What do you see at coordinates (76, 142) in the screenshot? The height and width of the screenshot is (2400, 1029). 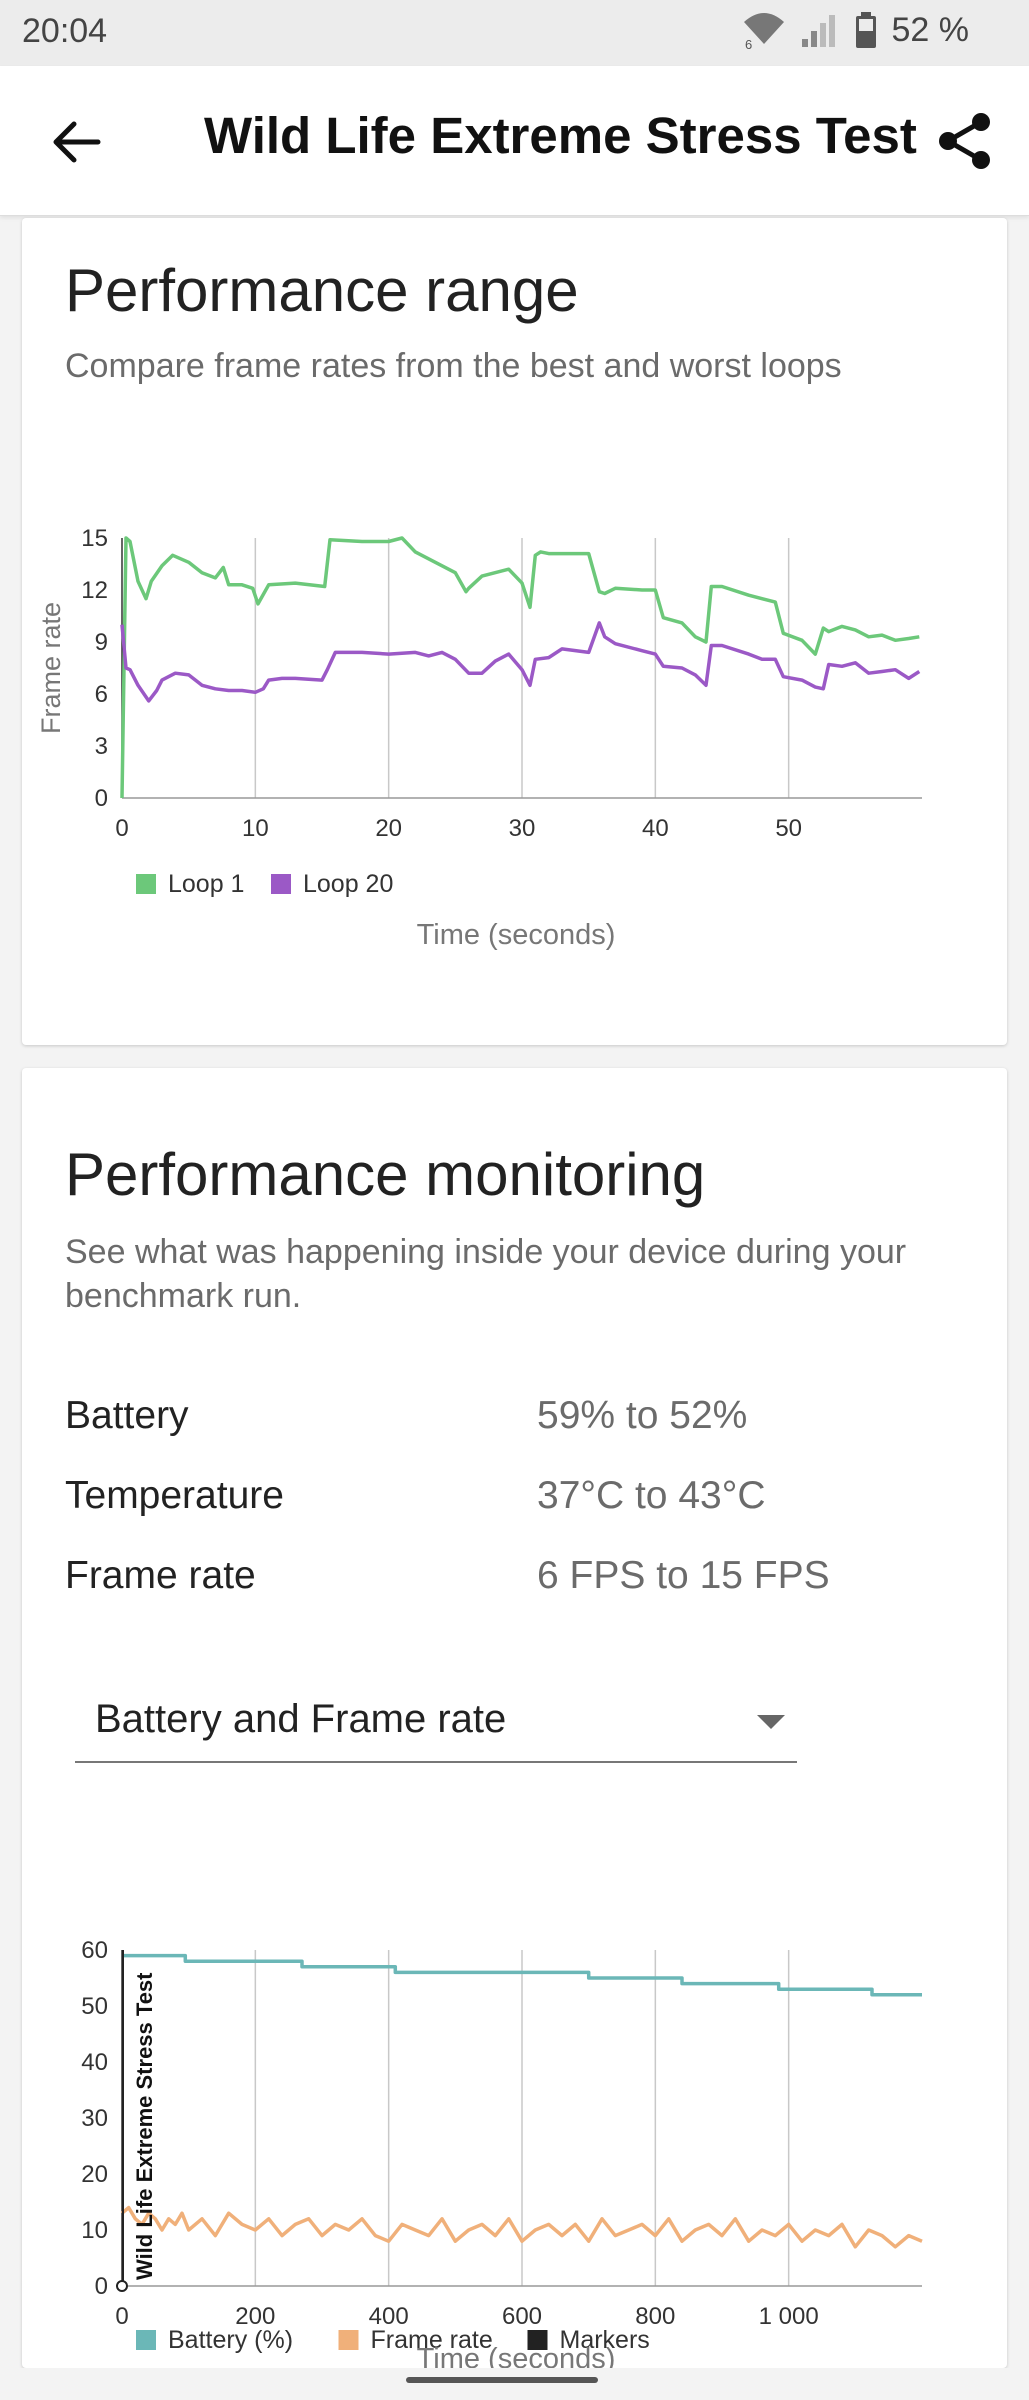 I see `back-arrow-icon` at bounding box center [76, 142].